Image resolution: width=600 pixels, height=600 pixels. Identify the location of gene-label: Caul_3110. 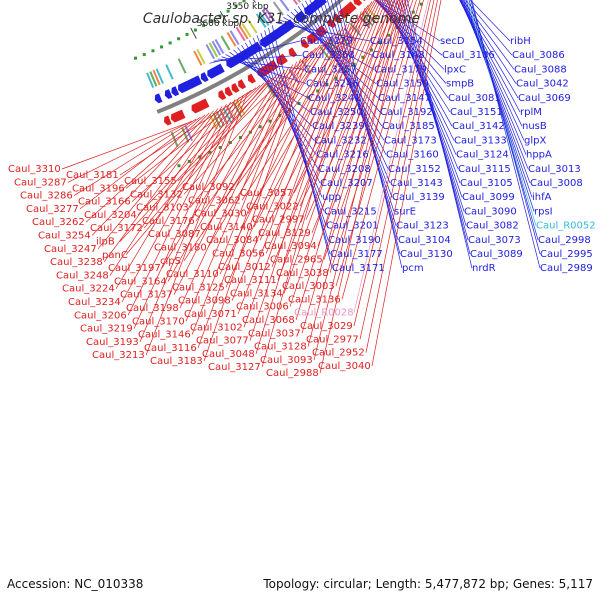
(192, 274).